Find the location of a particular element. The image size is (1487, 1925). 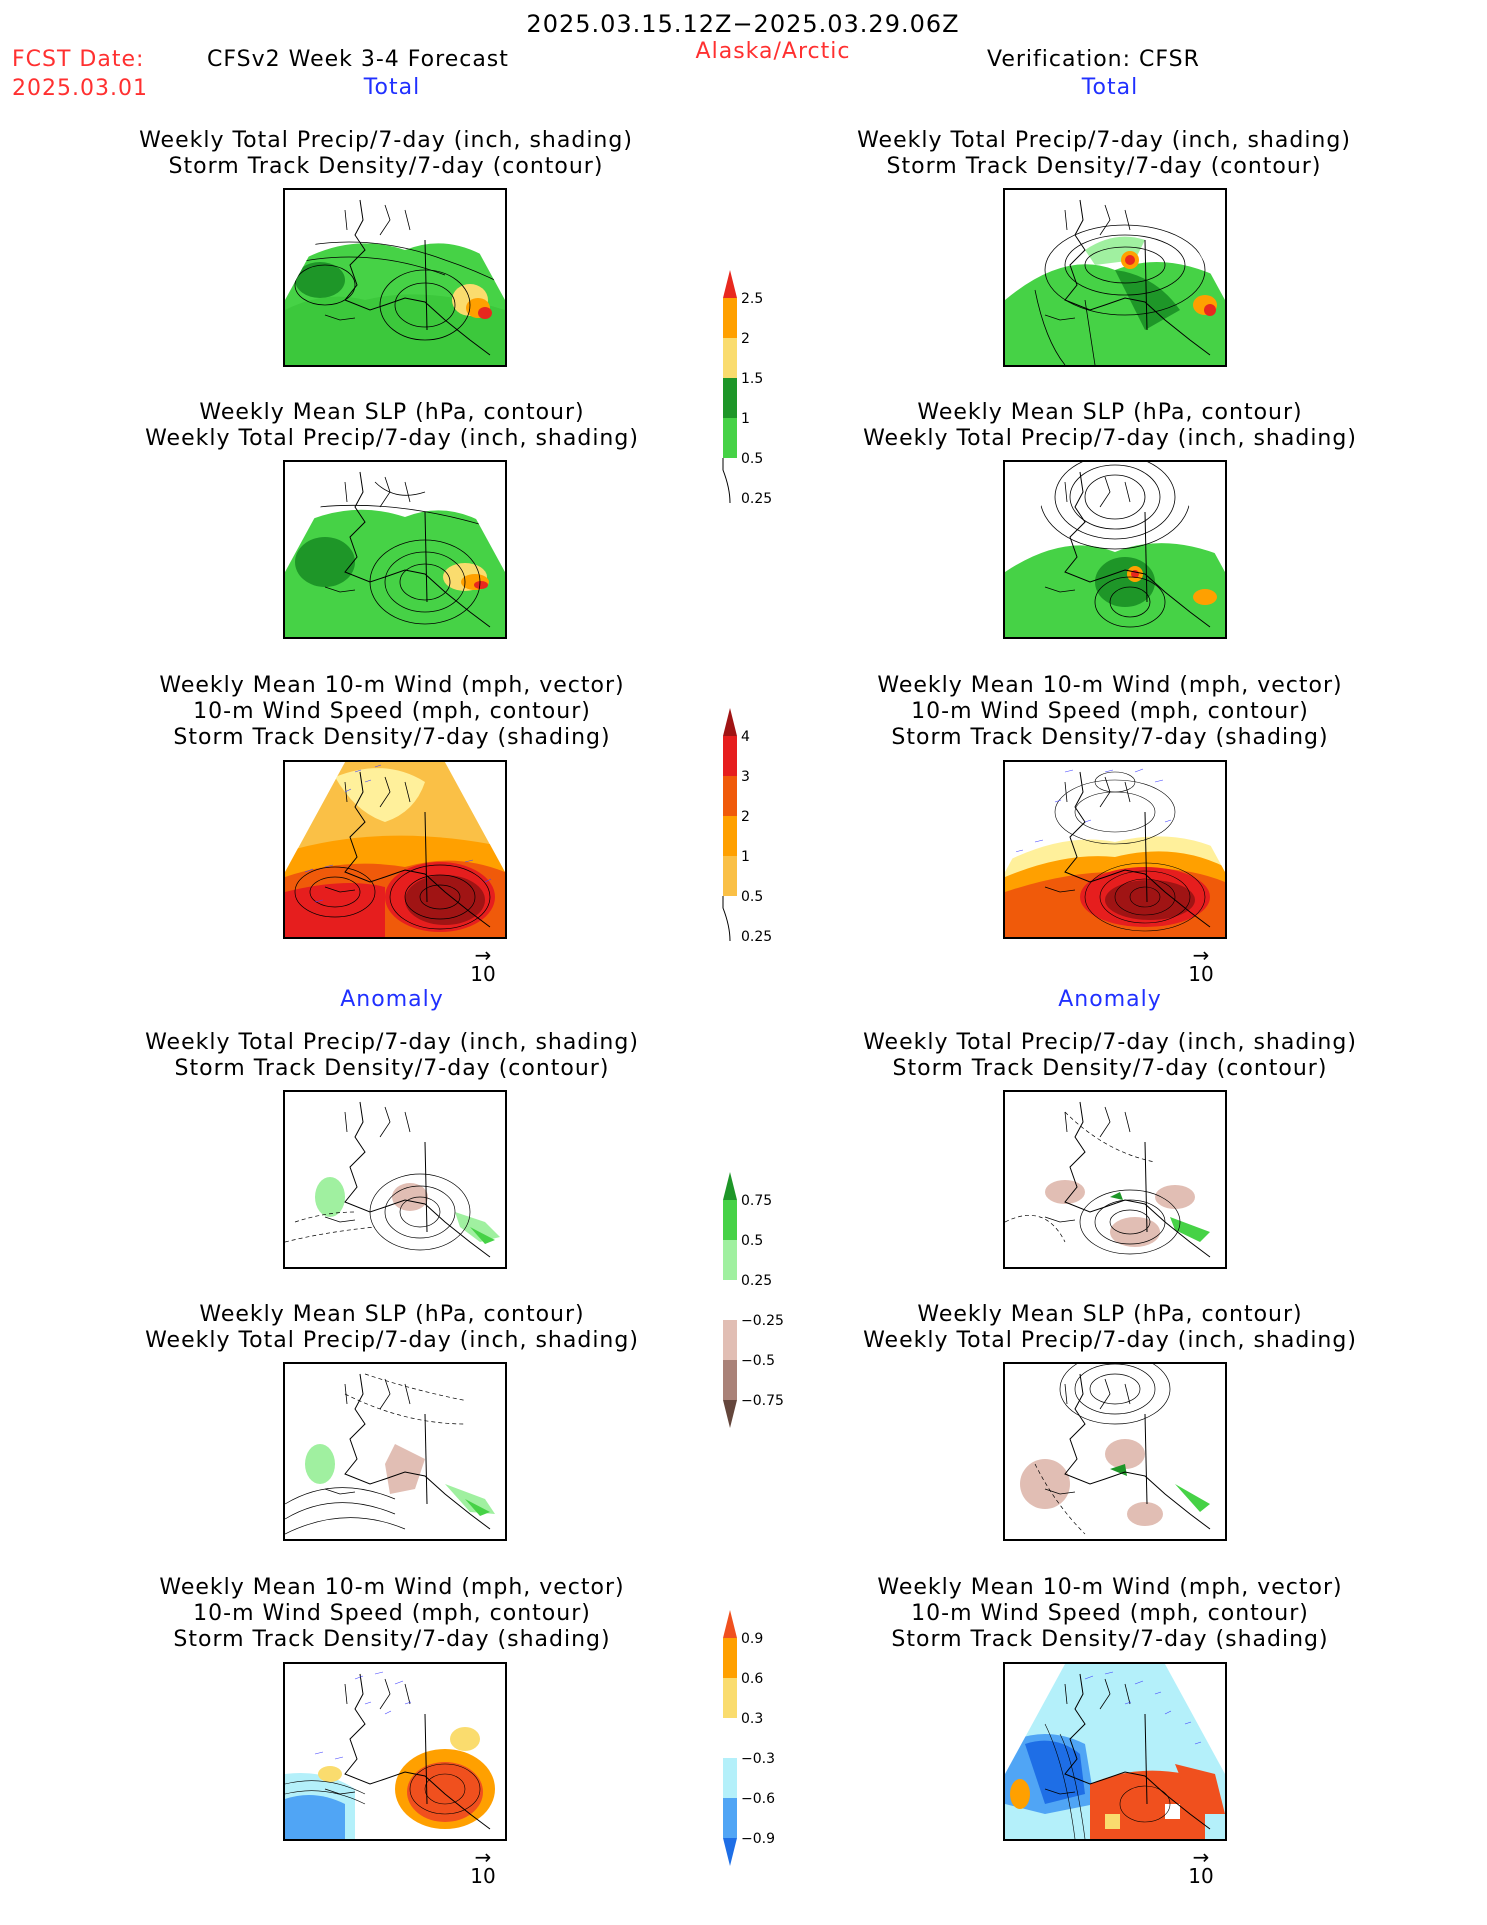

colorbar-label: 4 is located at coordinates (745, 737).